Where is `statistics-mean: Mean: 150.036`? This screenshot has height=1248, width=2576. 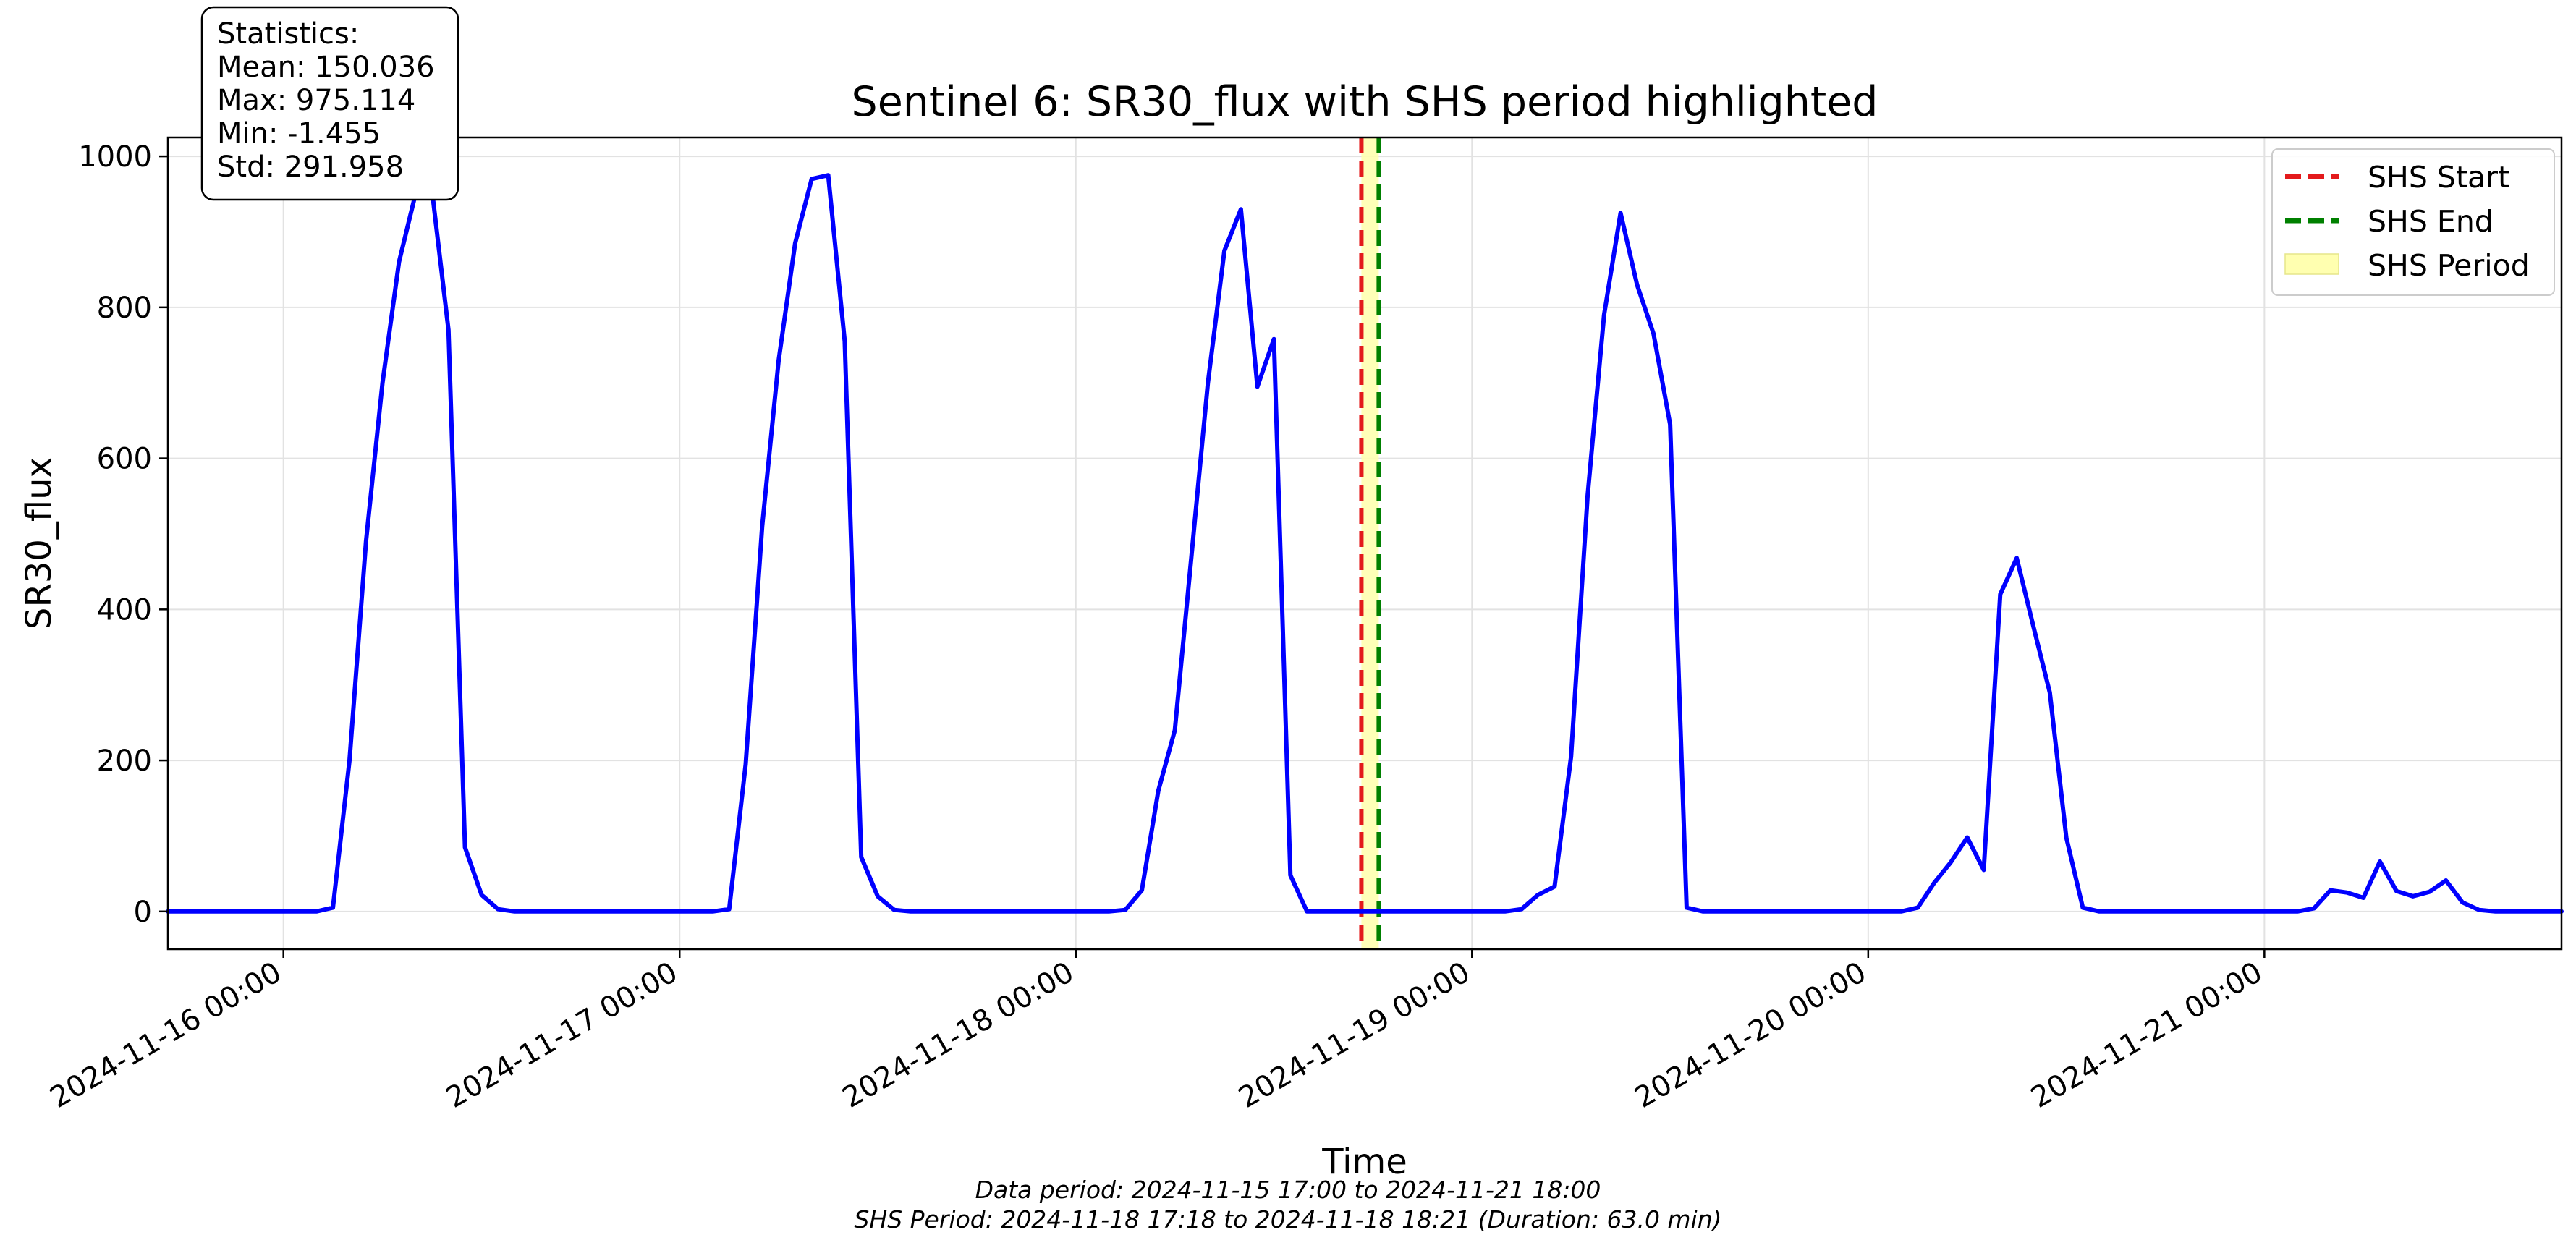
statistics-mean: Mean: 150.036 is located at coordinates (326, 68).